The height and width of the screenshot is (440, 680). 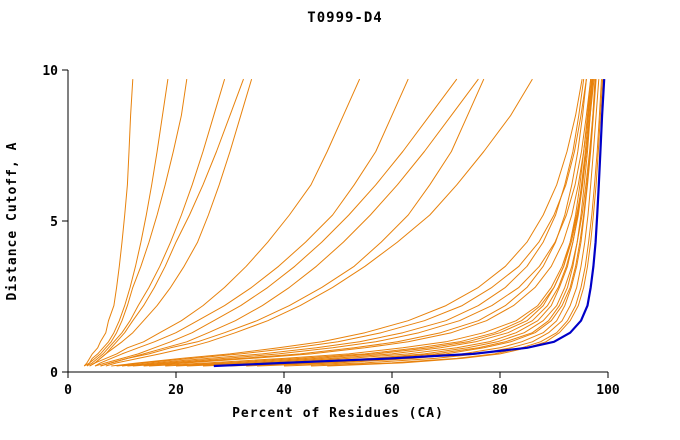 I want to click on chart-title: T0999-D4, so click(x=344, y=18).